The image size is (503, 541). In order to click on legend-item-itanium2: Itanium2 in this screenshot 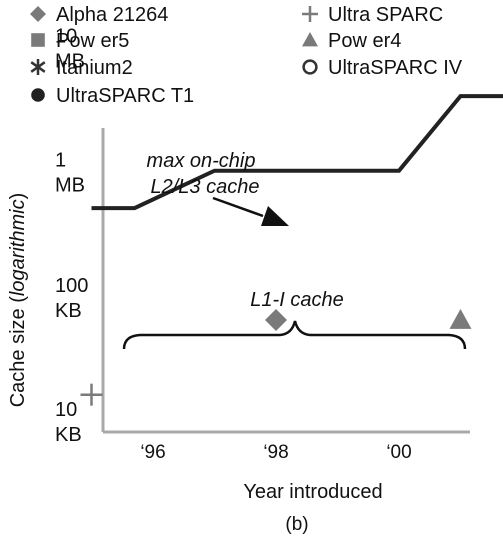, I will do `click(81, 68)`.